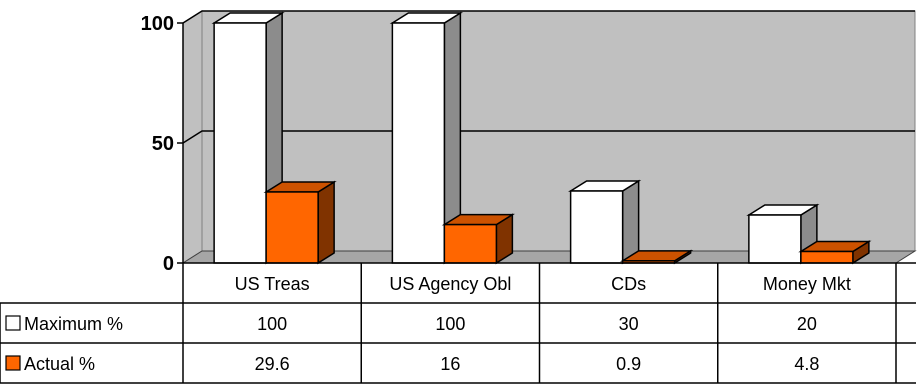 This screenshot has height=384, width=917. I want to click on table-value: 30, so click(629, 324).